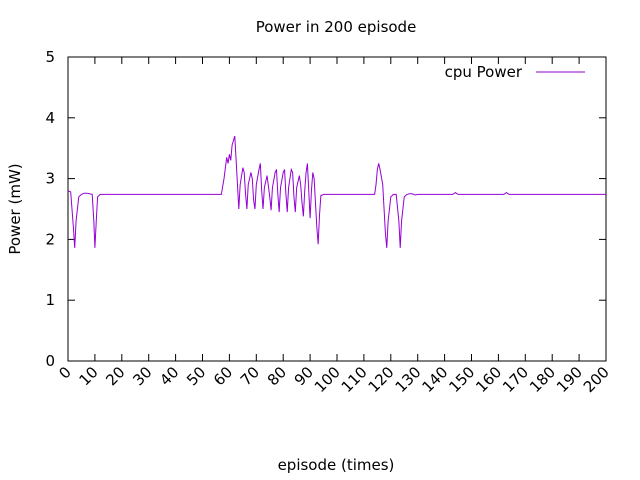  Describe the element at coordinates (223, 376) in the screenshot. I see `x-tick-label: 60` at that location.